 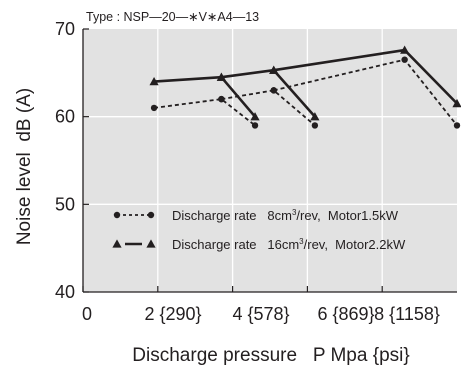 I want to click on legend-label-1: Discharge rate 16cm3/rev, Motor2.2kW, so click(x=289, y=244).